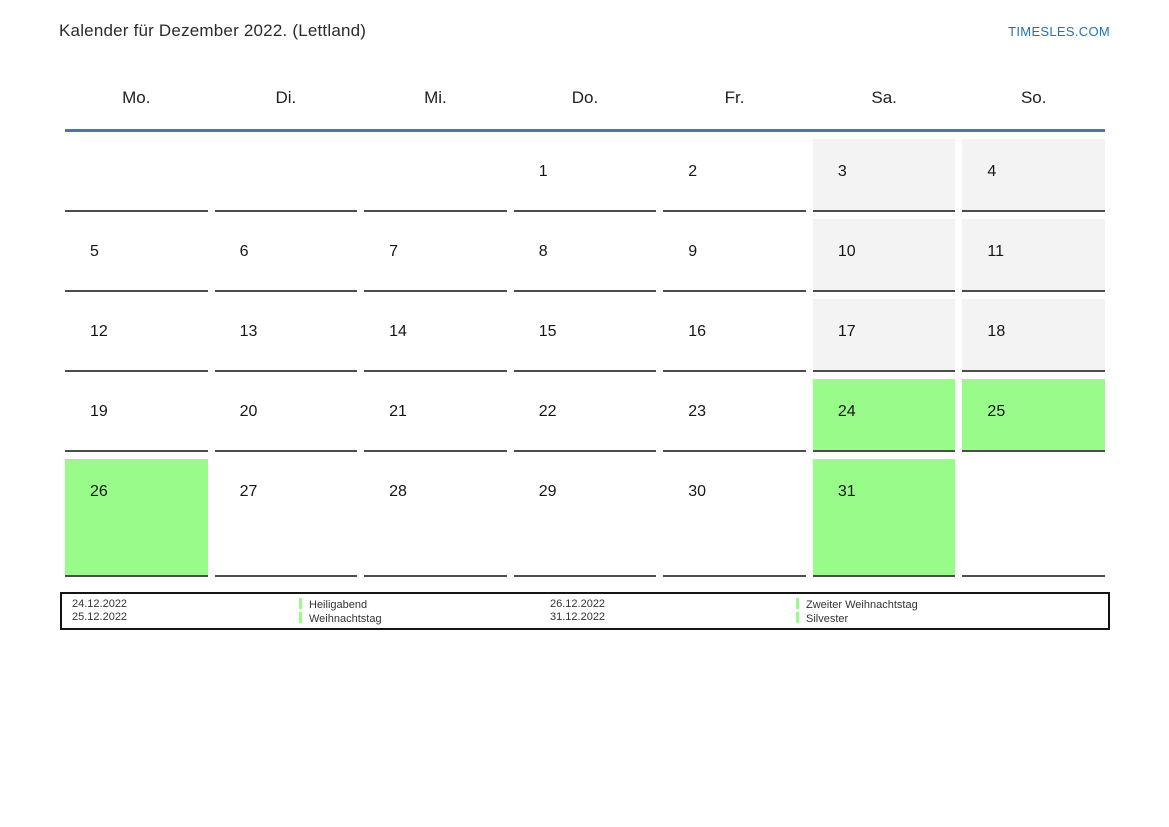 Image resolution: width=1169 pixels, height=827 pixels. I want to click on weekday-header-row: Mo. Di. Mi. Do. Fr. Sa. So., so click(585, 98).